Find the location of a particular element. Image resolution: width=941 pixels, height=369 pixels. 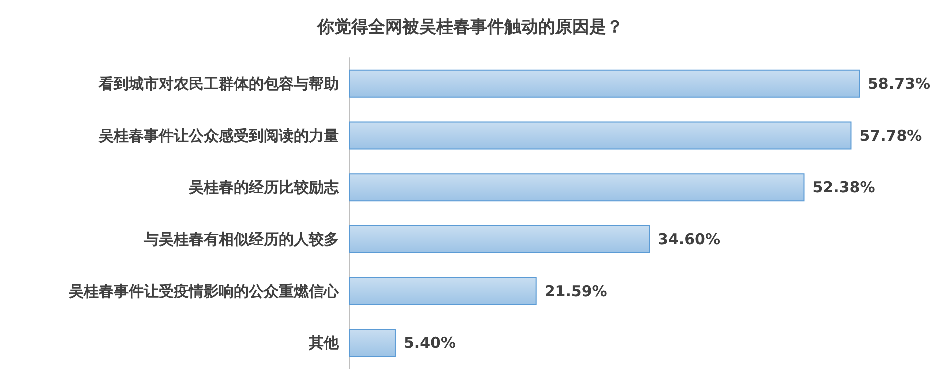

y-tick-label: 与吴桂春有相似经历的人较多 is located at coordinates (241, 239).